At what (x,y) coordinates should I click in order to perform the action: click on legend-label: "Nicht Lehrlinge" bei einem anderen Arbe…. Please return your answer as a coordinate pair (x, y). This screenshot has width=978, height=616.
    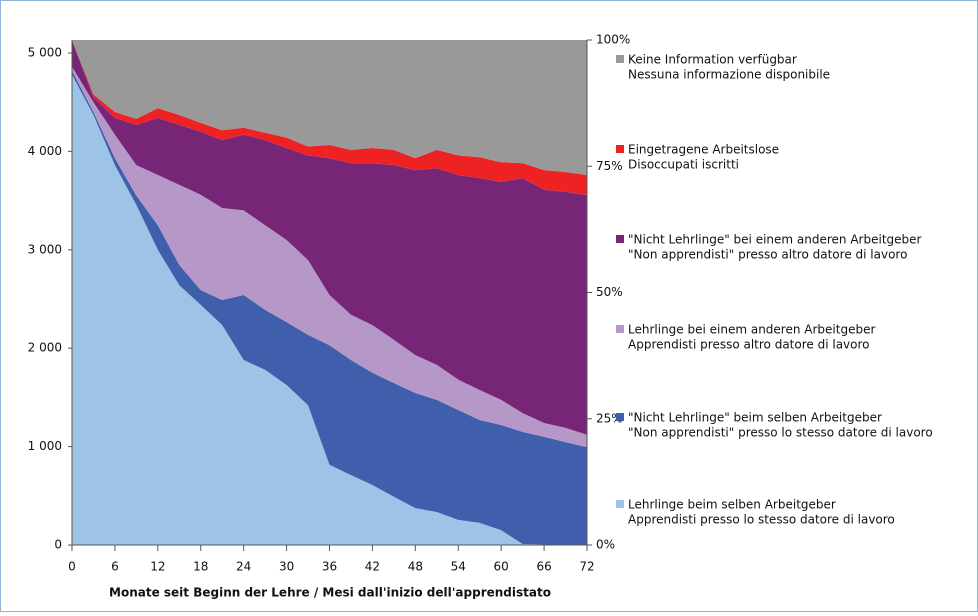
    Looking at the image, I should click on (775, 240).